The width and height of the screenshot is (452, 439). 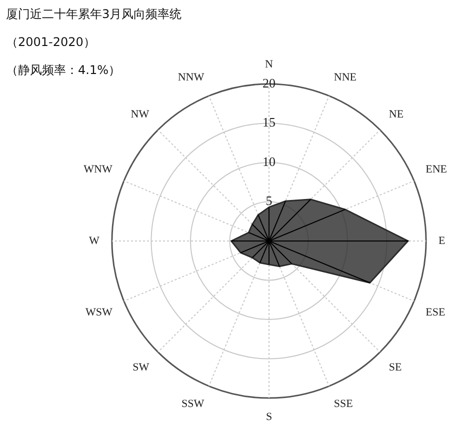 I want to click on spoke-label: NE, so click(x=396, y=114).